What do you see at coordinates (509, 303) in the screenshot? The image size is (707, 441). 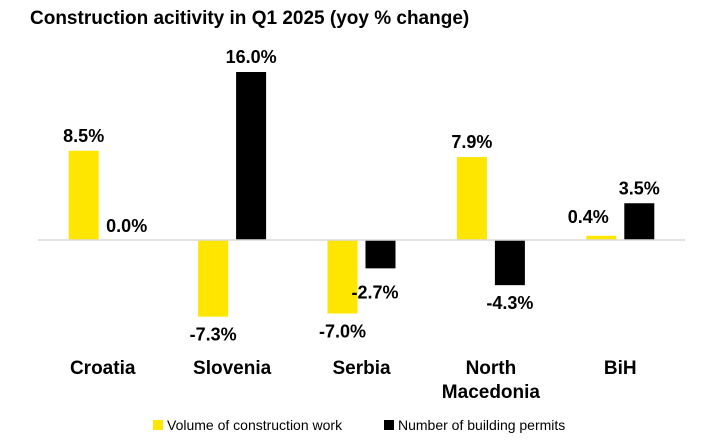 I see `data-label: -4.3%` at bounding box center [509, 303].